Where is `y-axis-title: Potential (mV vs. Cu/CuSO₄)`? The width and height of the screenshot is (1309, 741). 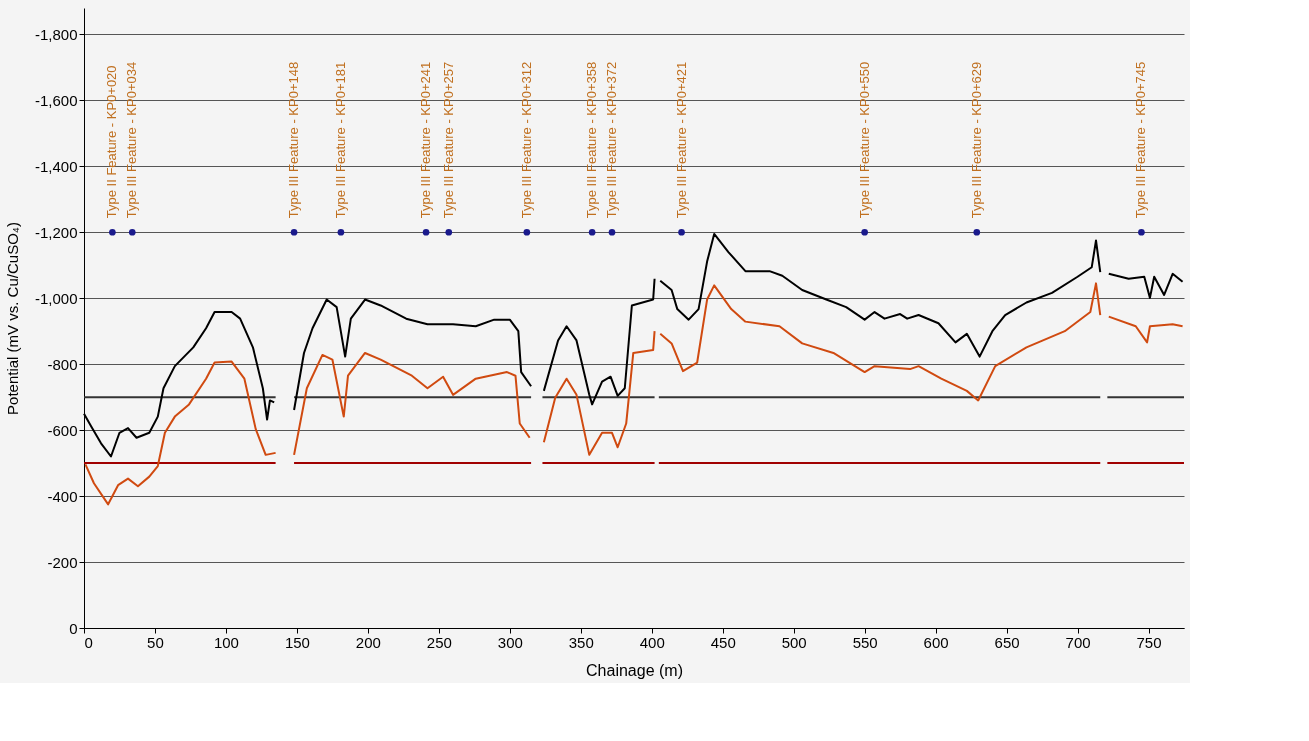 y-axis-title: Potential (mV vs. Cu/CuSO₄) is located at coordinates (12, 318).